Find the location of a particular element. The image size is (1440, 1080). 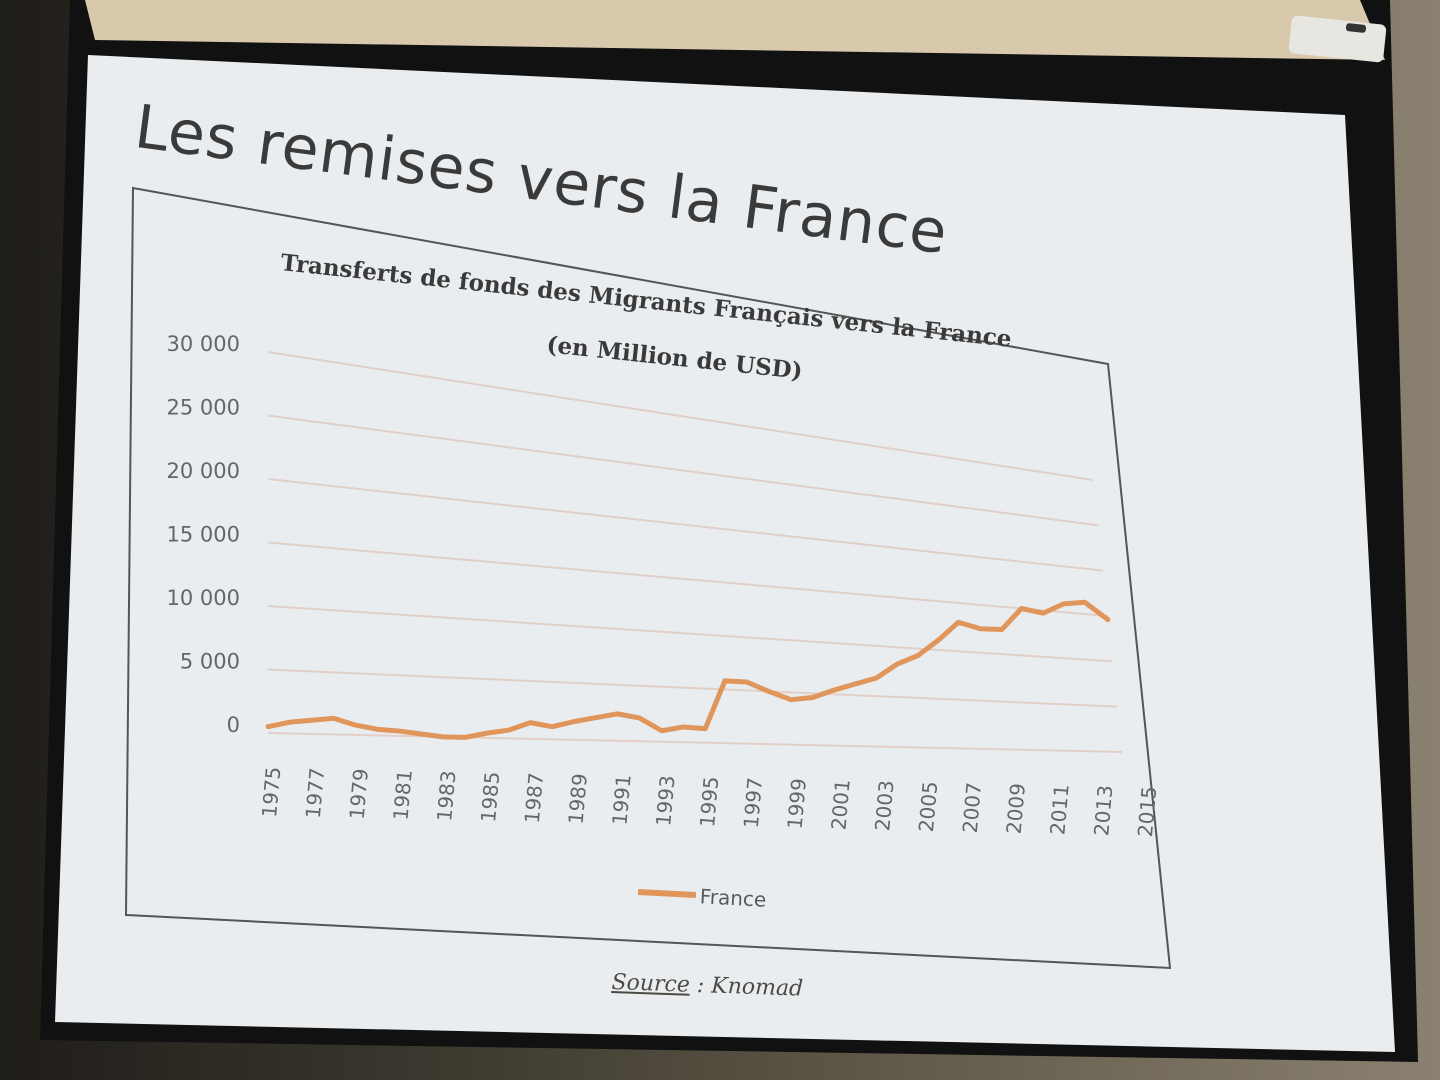

y-axis-ticks: 30 000 25 000 20 000 15 000 10 000 5 000 0 is located at coordinates (203, 534).